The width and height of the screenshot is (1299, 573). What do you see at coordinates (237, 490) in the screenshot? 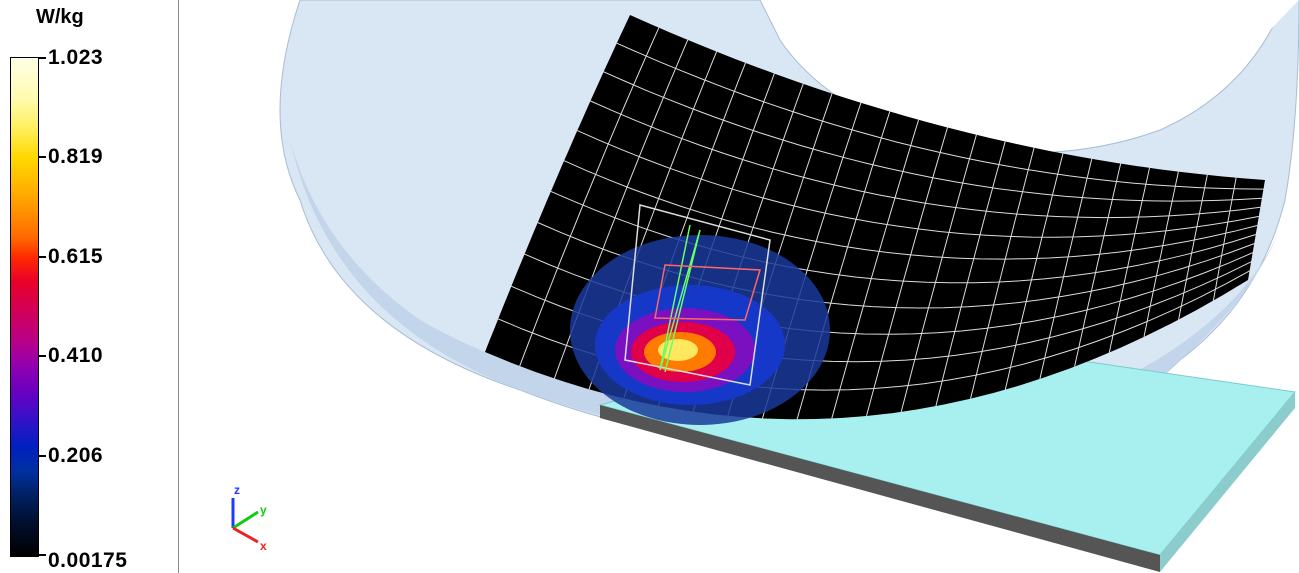
I see `triad-label: z` at bounding box center [237, 490].